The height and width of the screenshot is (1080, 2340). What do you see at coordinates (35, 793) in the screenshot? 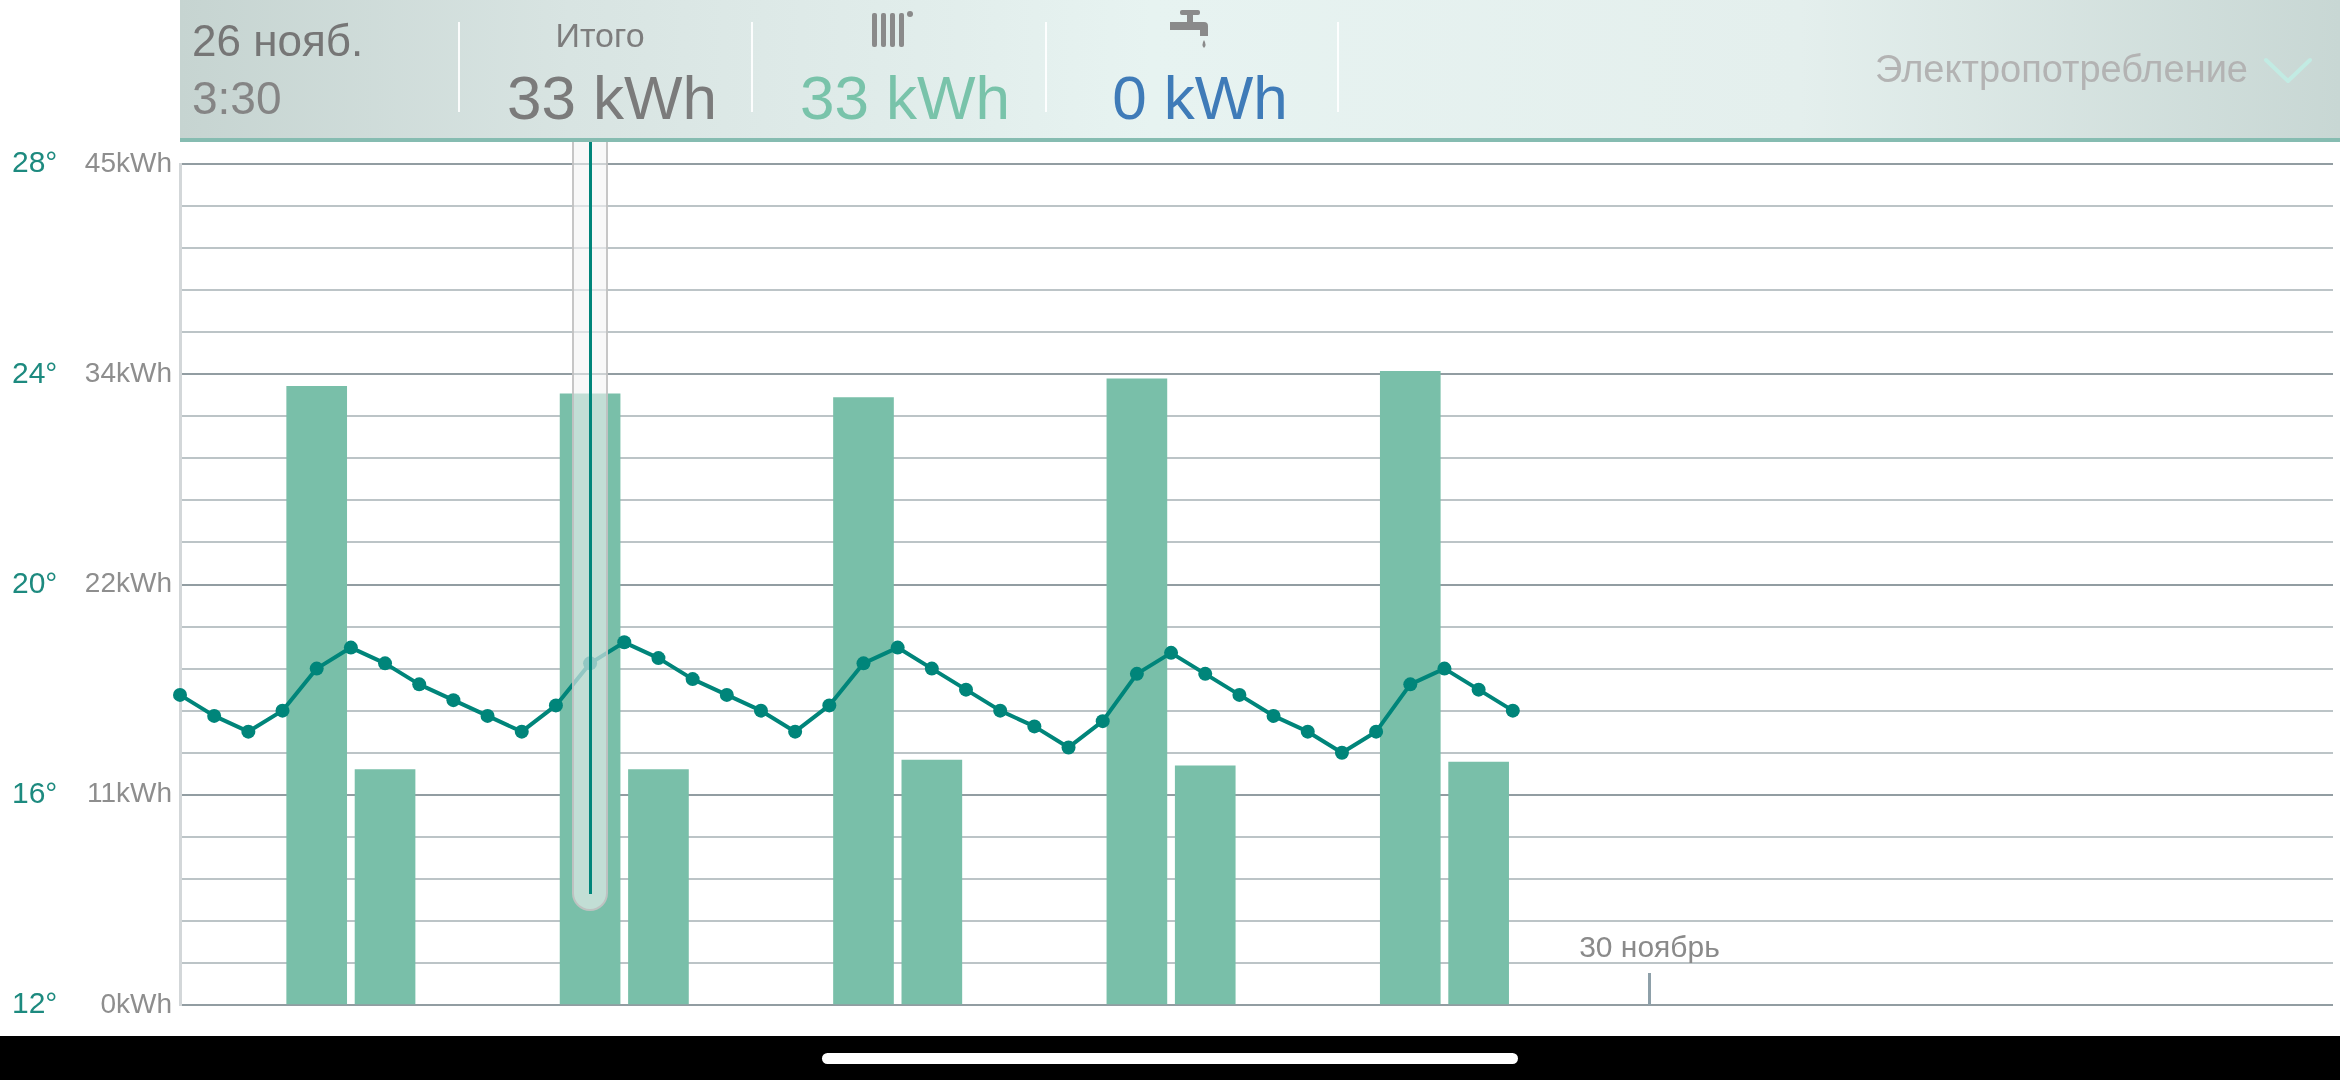
I see `y2-tick-label: 16°` at bounding box center [35, 793].